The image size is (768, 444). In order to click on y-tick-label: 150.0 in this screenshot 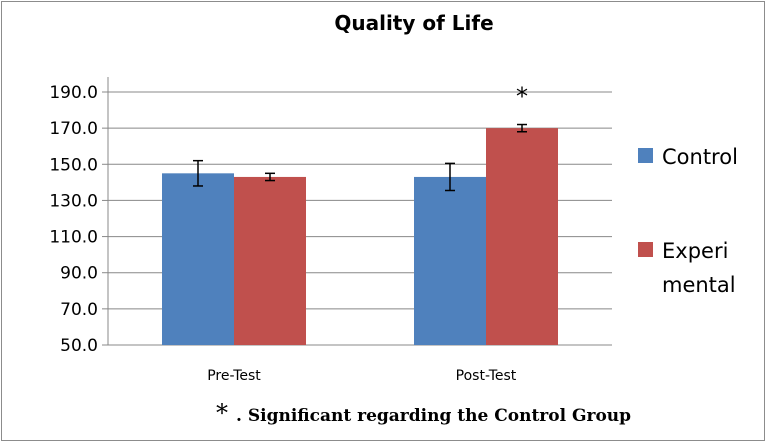, I will do `click(73, 165)`.